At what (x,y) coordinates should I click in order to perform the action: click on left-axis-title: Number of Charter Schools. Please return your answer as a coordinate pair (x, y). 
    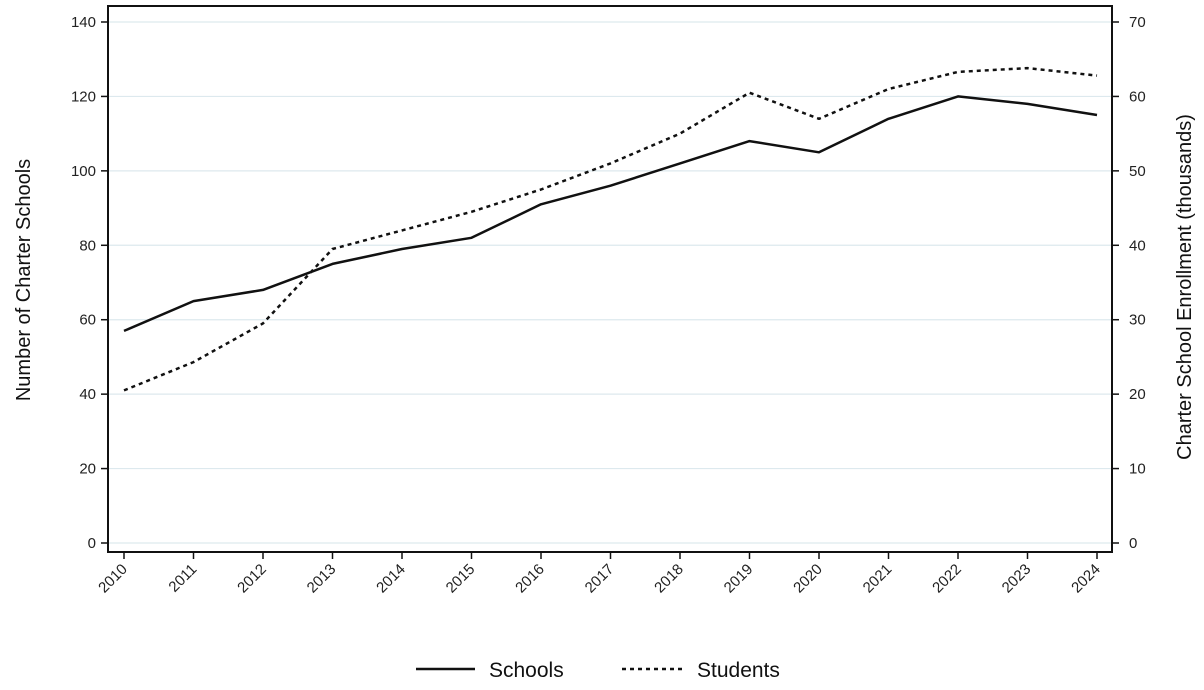
    Looking at the image, I should click on (24, 280).